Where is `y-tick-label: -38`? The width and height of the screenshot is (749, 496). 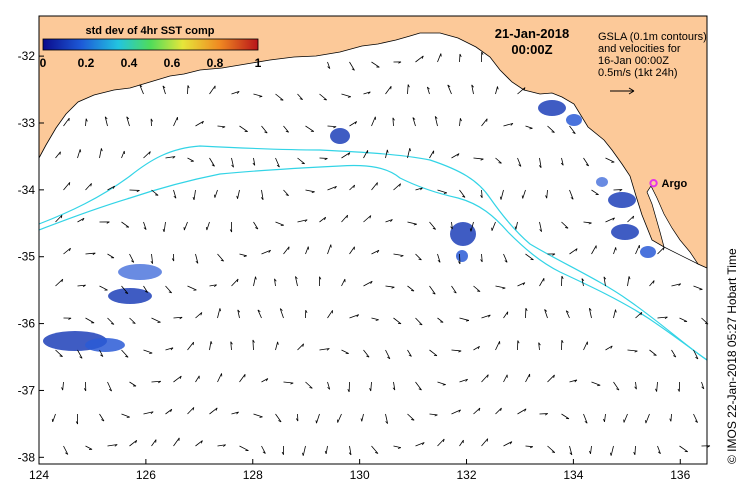 y-tick-label: -38 is located at coordinates (27, 457).